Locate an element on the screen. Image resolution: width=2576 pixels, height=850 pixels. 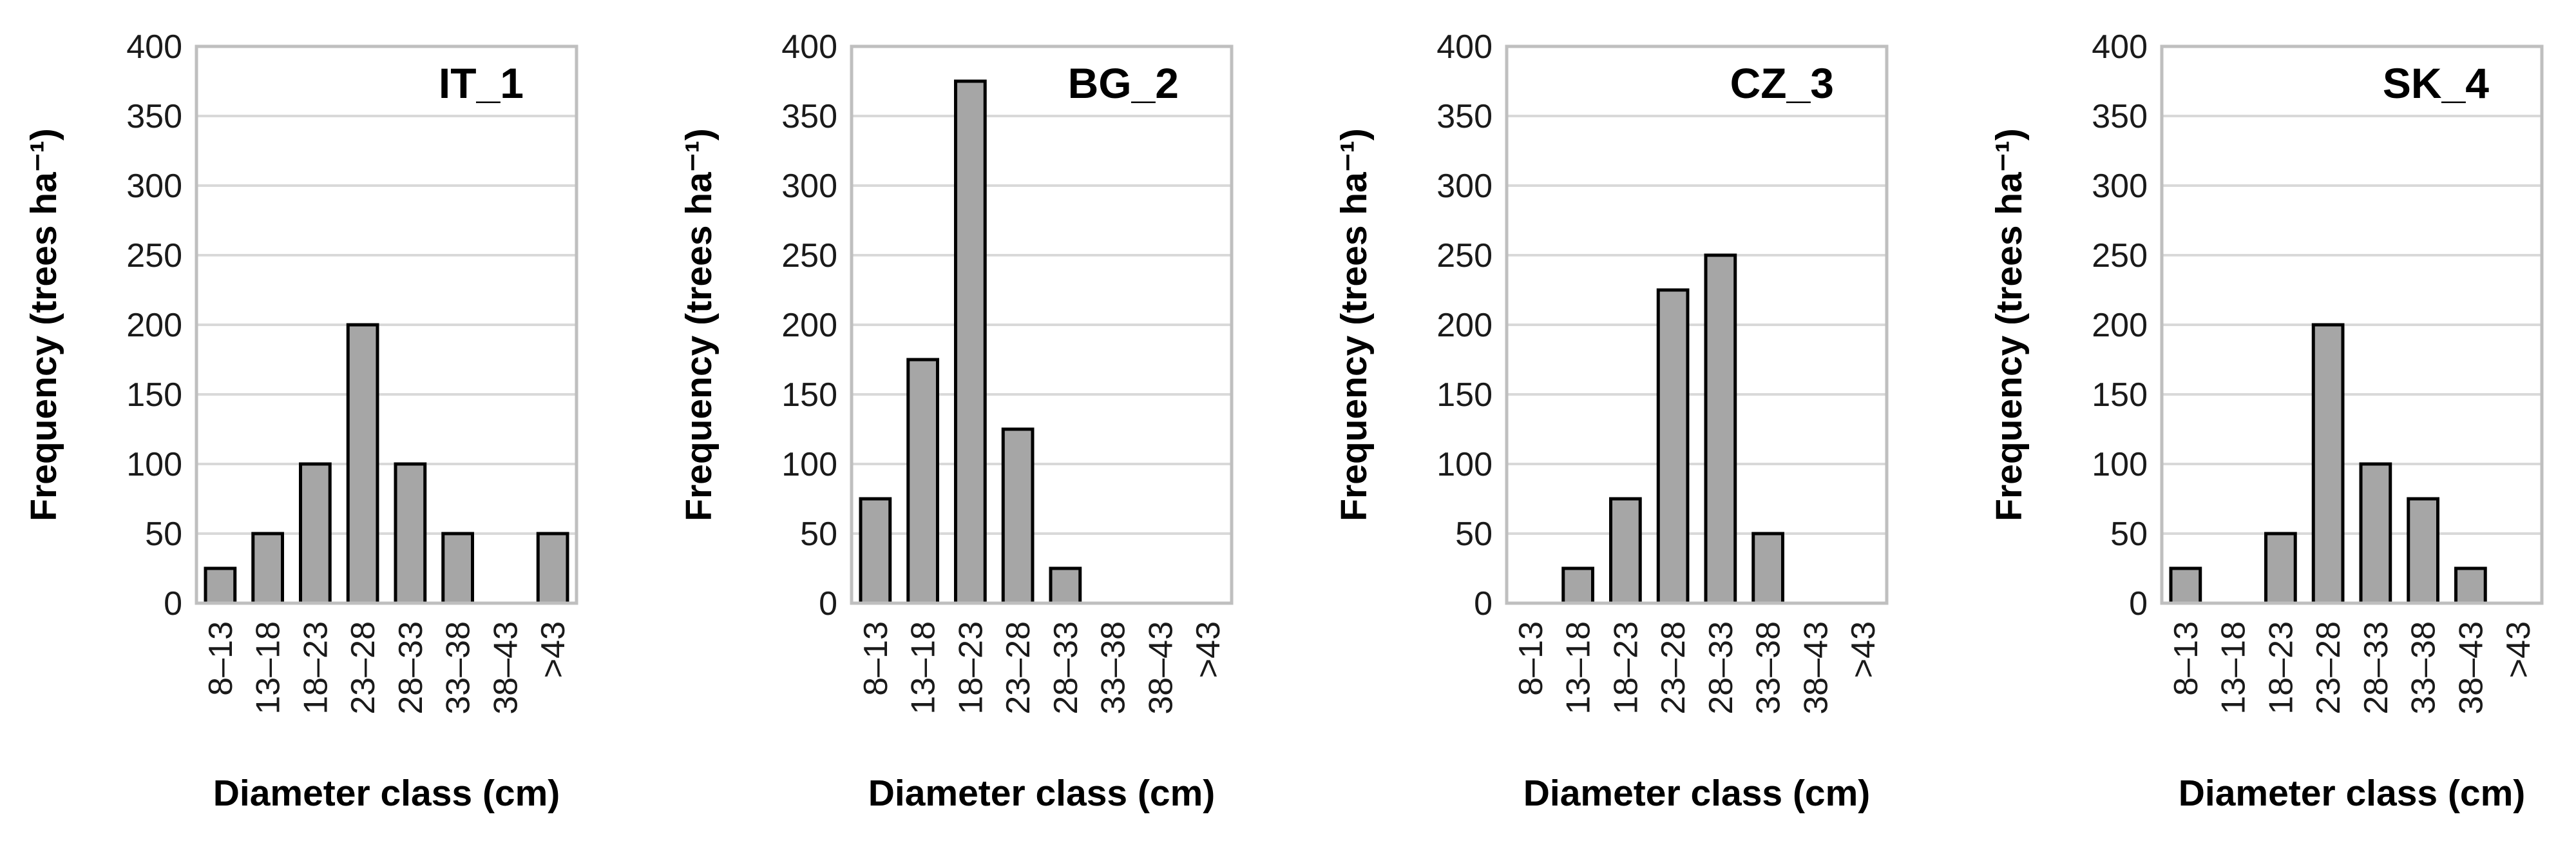
panel-label: SK_4 is located at coordinates (2436, 83).